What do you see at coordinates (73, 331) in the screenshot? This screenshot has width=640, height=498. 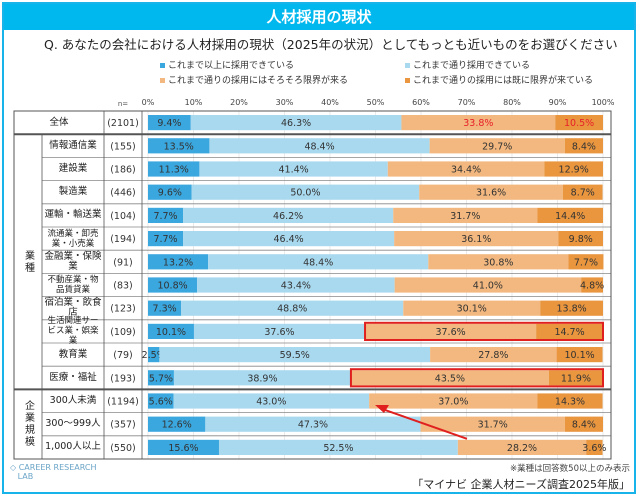 I see `row-label: 生活関連サービス業・娯楽業` at bounding box center [73, 331].